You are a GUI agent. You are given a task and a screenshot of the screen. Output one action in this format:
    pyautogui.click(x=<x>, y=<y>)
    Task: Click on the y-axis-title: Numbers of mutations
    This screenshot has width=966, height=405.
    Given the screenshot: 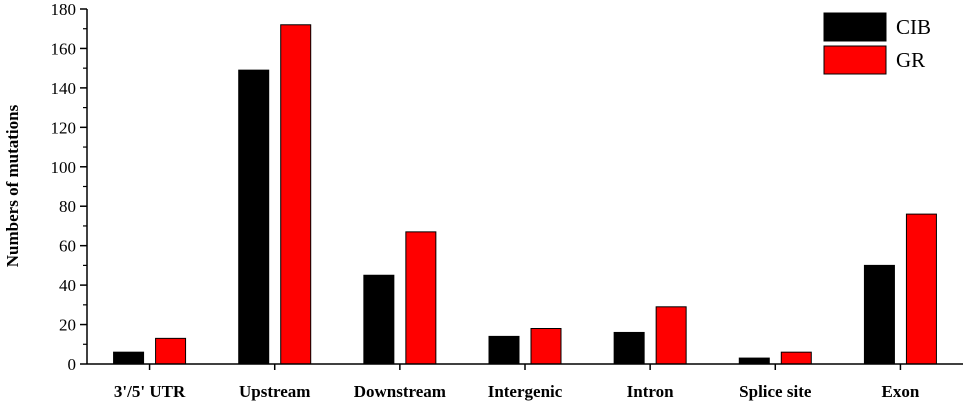 What is the action you would take?
    pyautogui.click(x=12, y=185)
    